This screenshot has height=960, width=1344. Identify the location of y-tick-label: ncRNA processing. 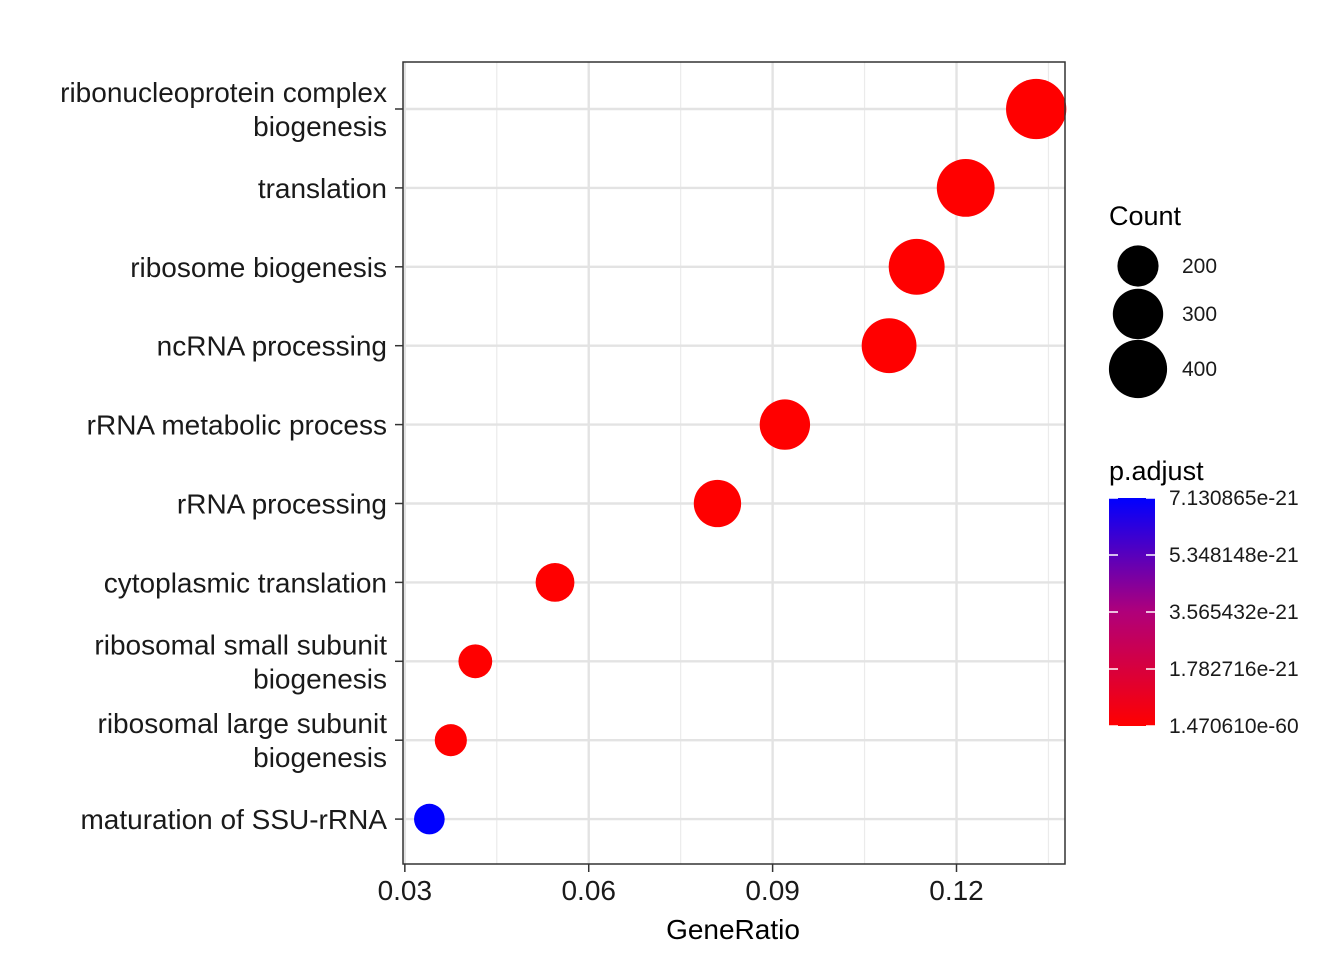
(272, 346).